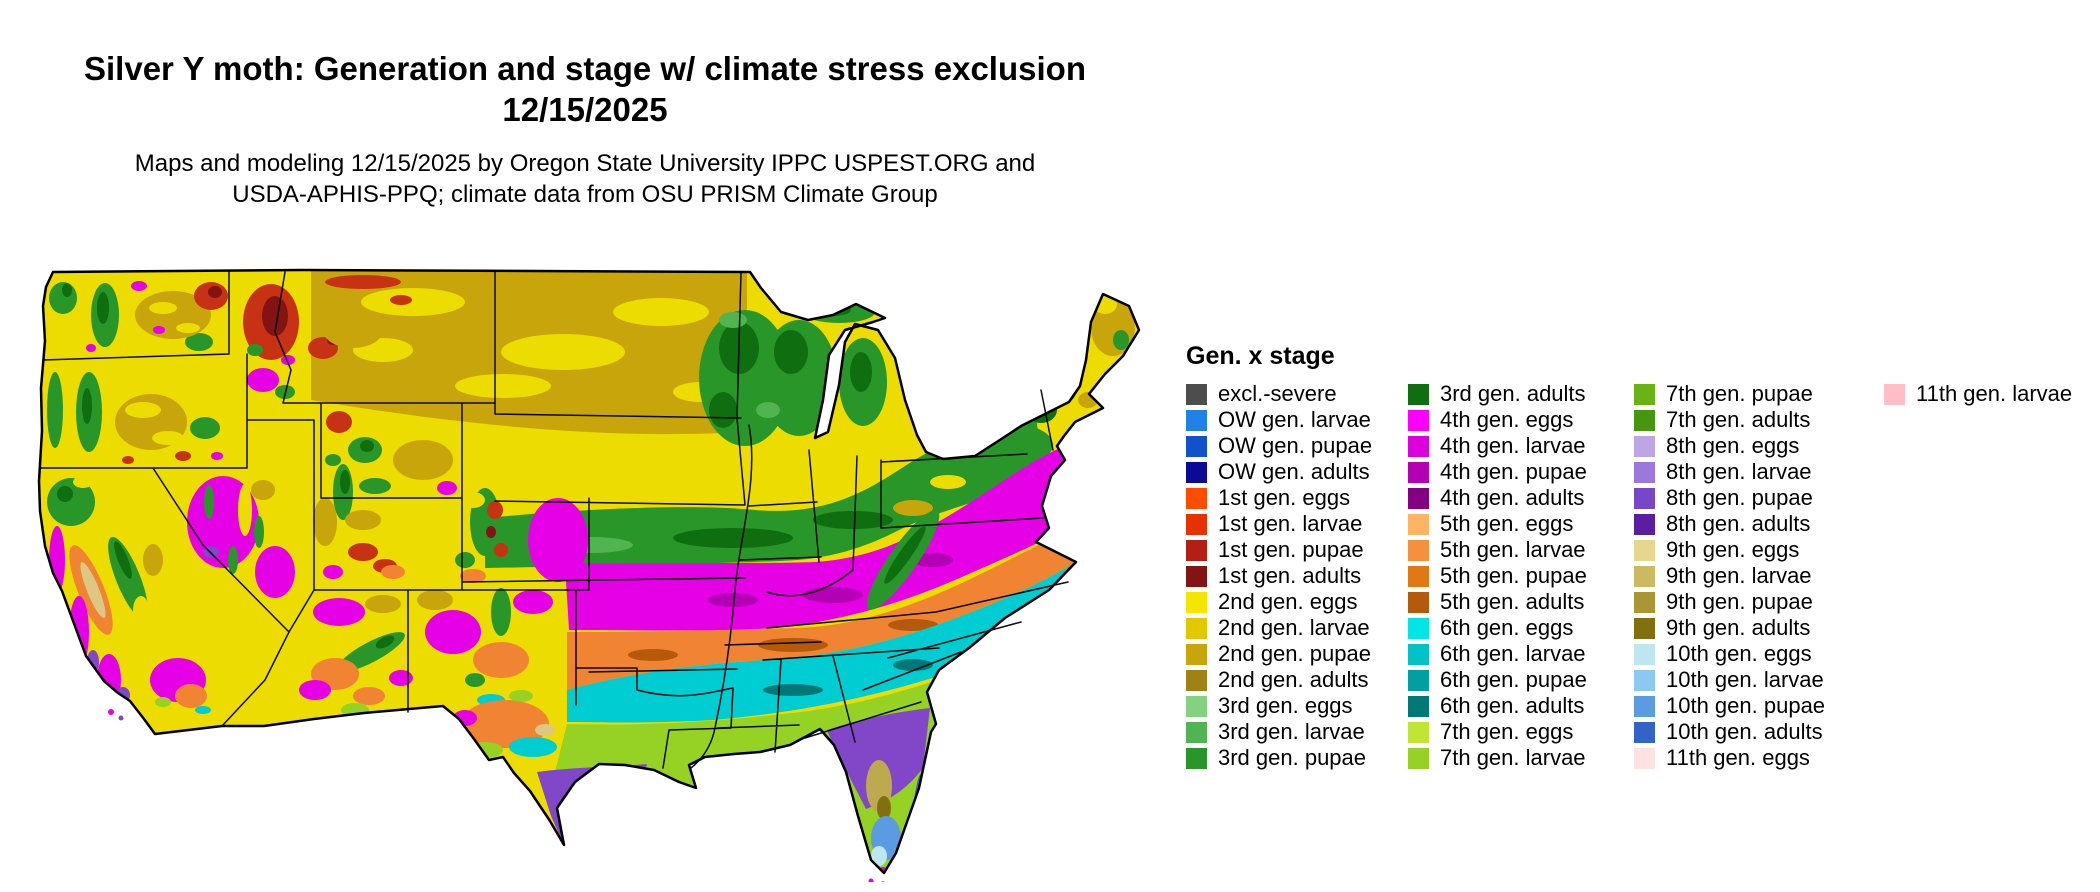 The height and width of the screenshot is (892, 2100). What do you see at coordinates (1277, 393) in the screenshot?
I see `legend-item-label: excl.-severe` at bounding box center [1277, 393].